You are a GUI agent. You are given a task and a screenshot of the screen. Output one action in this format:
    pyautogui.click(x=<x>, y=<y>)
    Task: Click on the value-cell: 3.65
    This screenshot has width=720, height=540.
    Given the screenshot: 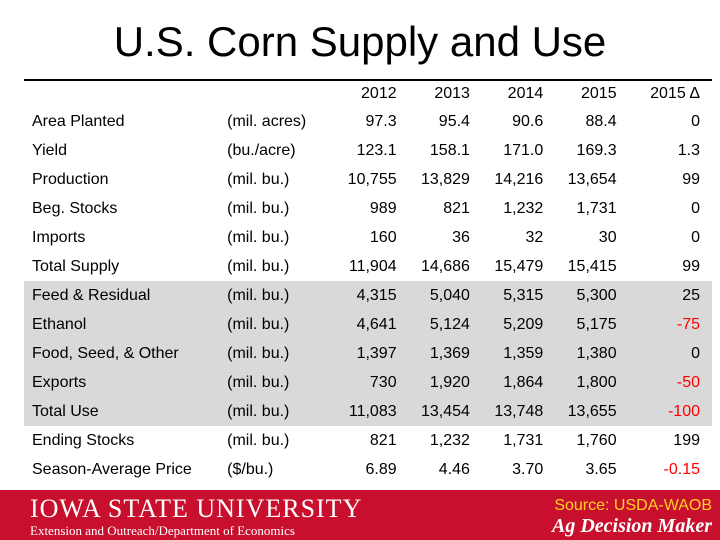 What is the action you would take?
    pyautogui.click(x=601, y=469)
    